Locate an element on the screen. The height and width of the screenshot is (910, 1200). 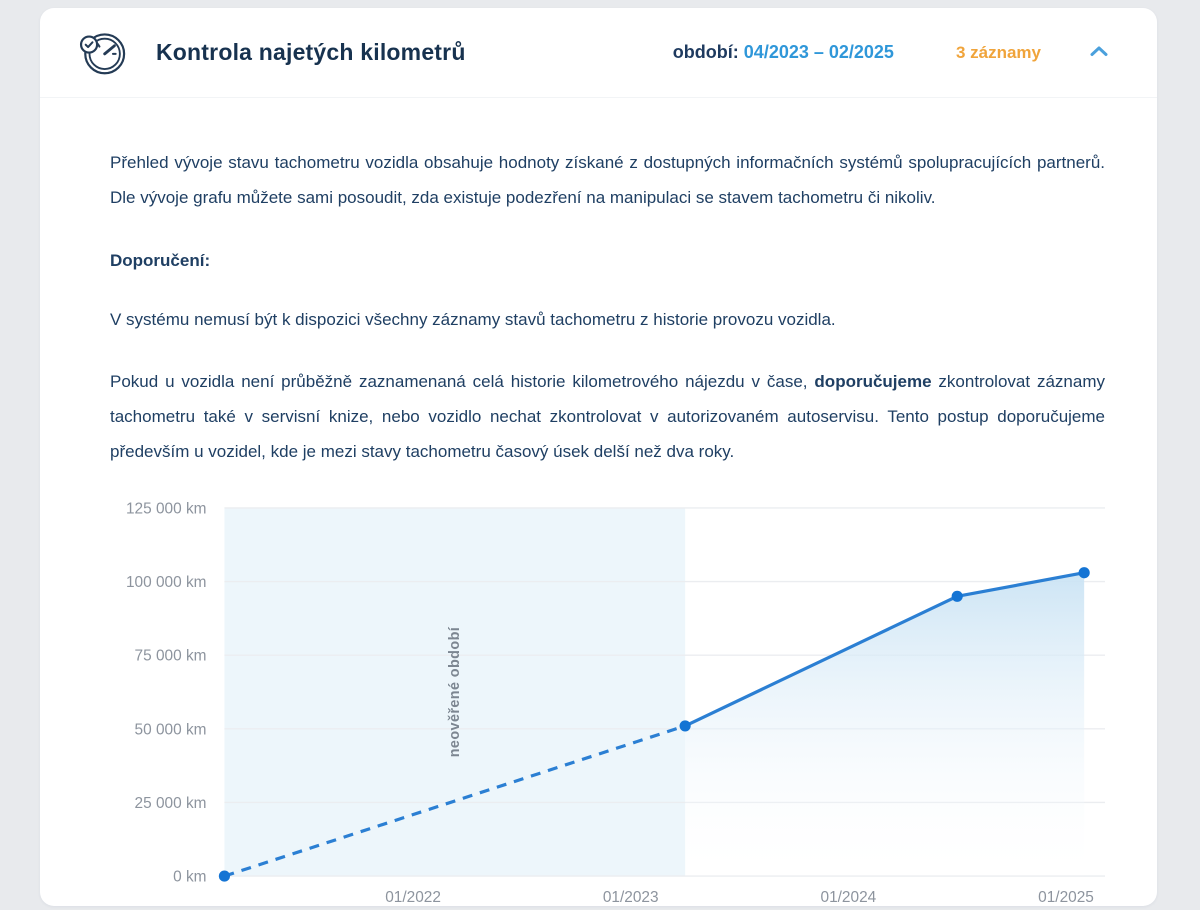
period-value: 04/2023 – 02/2025 is located at coordinates (818, 52).